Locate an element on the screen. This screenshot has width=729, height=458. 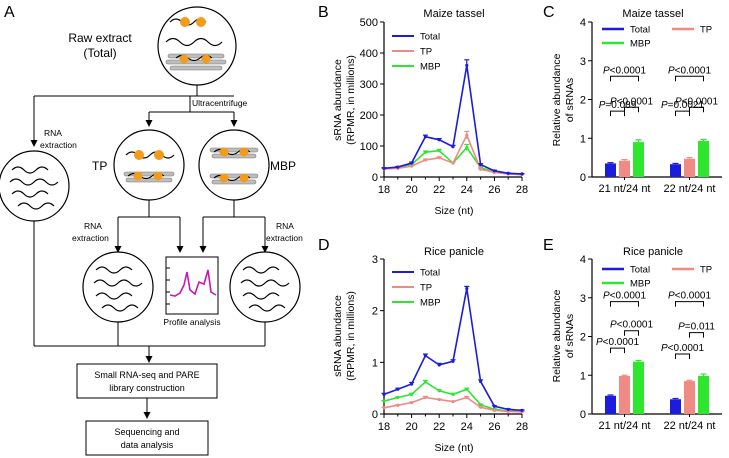
chart-c-ylabel-2: of sRNAs is located at coordinates (570, 100).